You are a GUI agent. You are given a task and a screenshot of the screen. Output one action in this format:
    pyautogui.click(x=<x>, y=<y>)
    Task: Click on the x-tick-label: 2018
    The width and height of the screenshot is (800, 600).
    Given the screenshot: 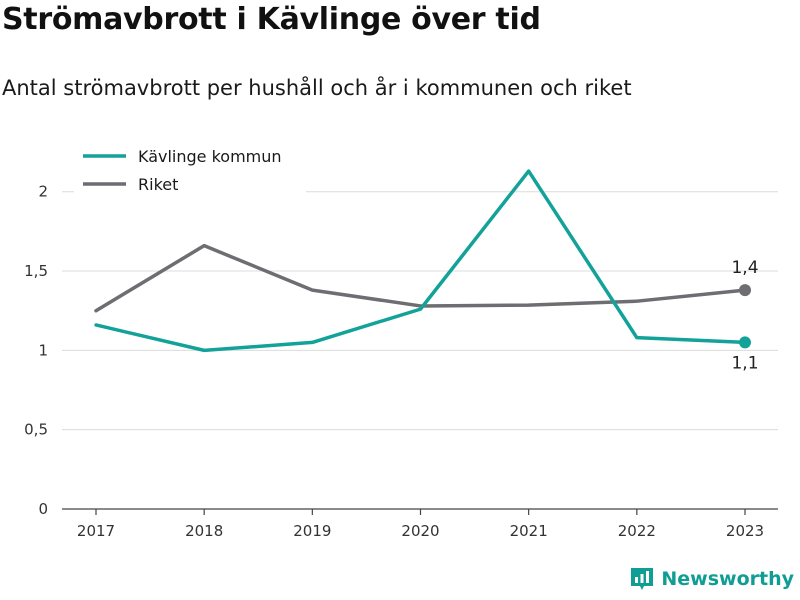 What is the action you would take?
    pyautogui.click(x=204, y=531)
    